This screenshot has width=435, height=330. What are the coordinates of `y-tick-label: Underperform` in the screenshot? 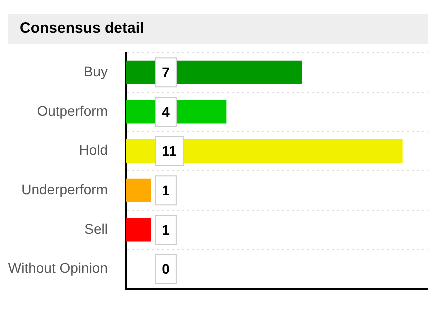 It's located at (65, 190).